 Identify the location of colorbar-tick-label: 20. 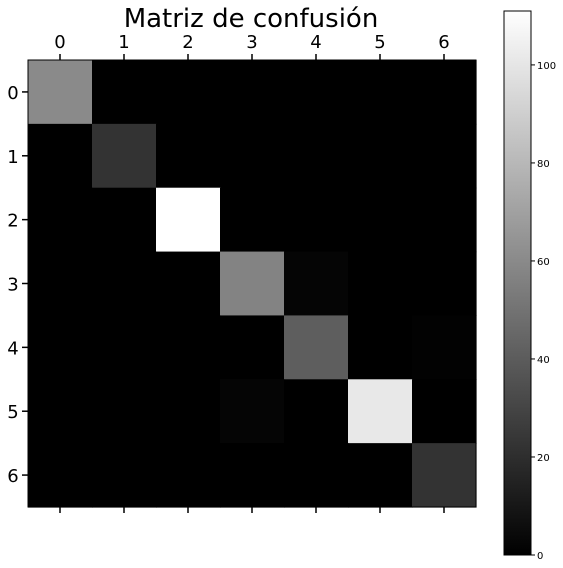
(543, 458).